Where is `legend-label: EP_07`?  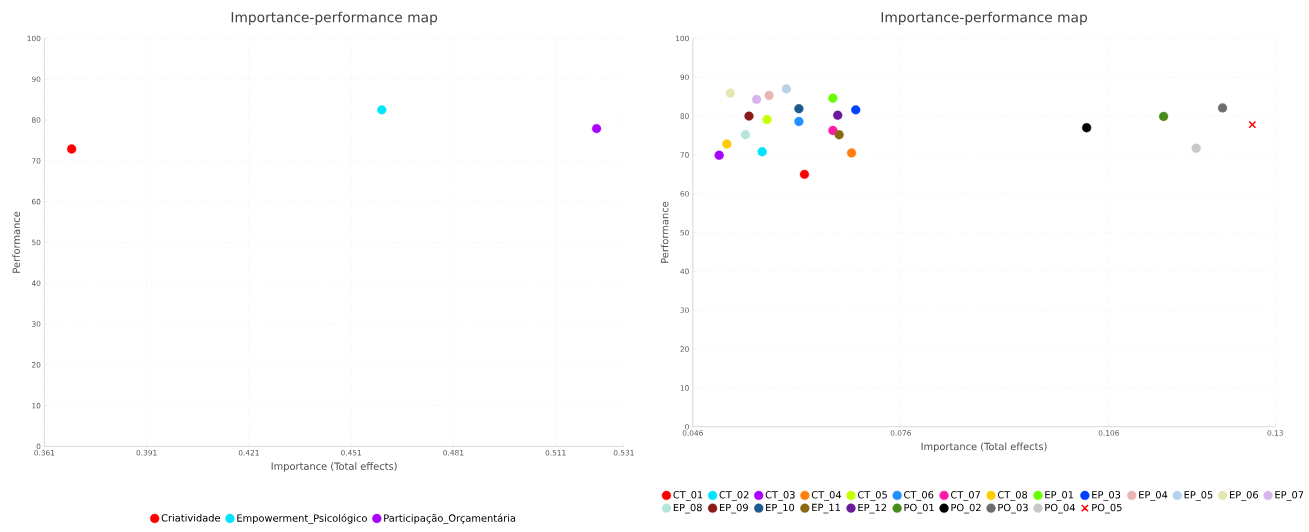 legend-label: EP_07 is located at coordinates (1289, 495).